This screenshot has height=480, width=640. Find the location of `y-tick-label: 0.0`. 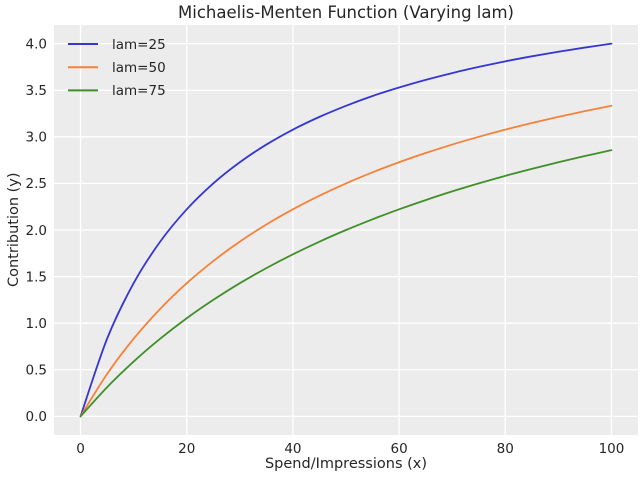

y-tick-label: 0.0 is located at coordinates (36, 417).